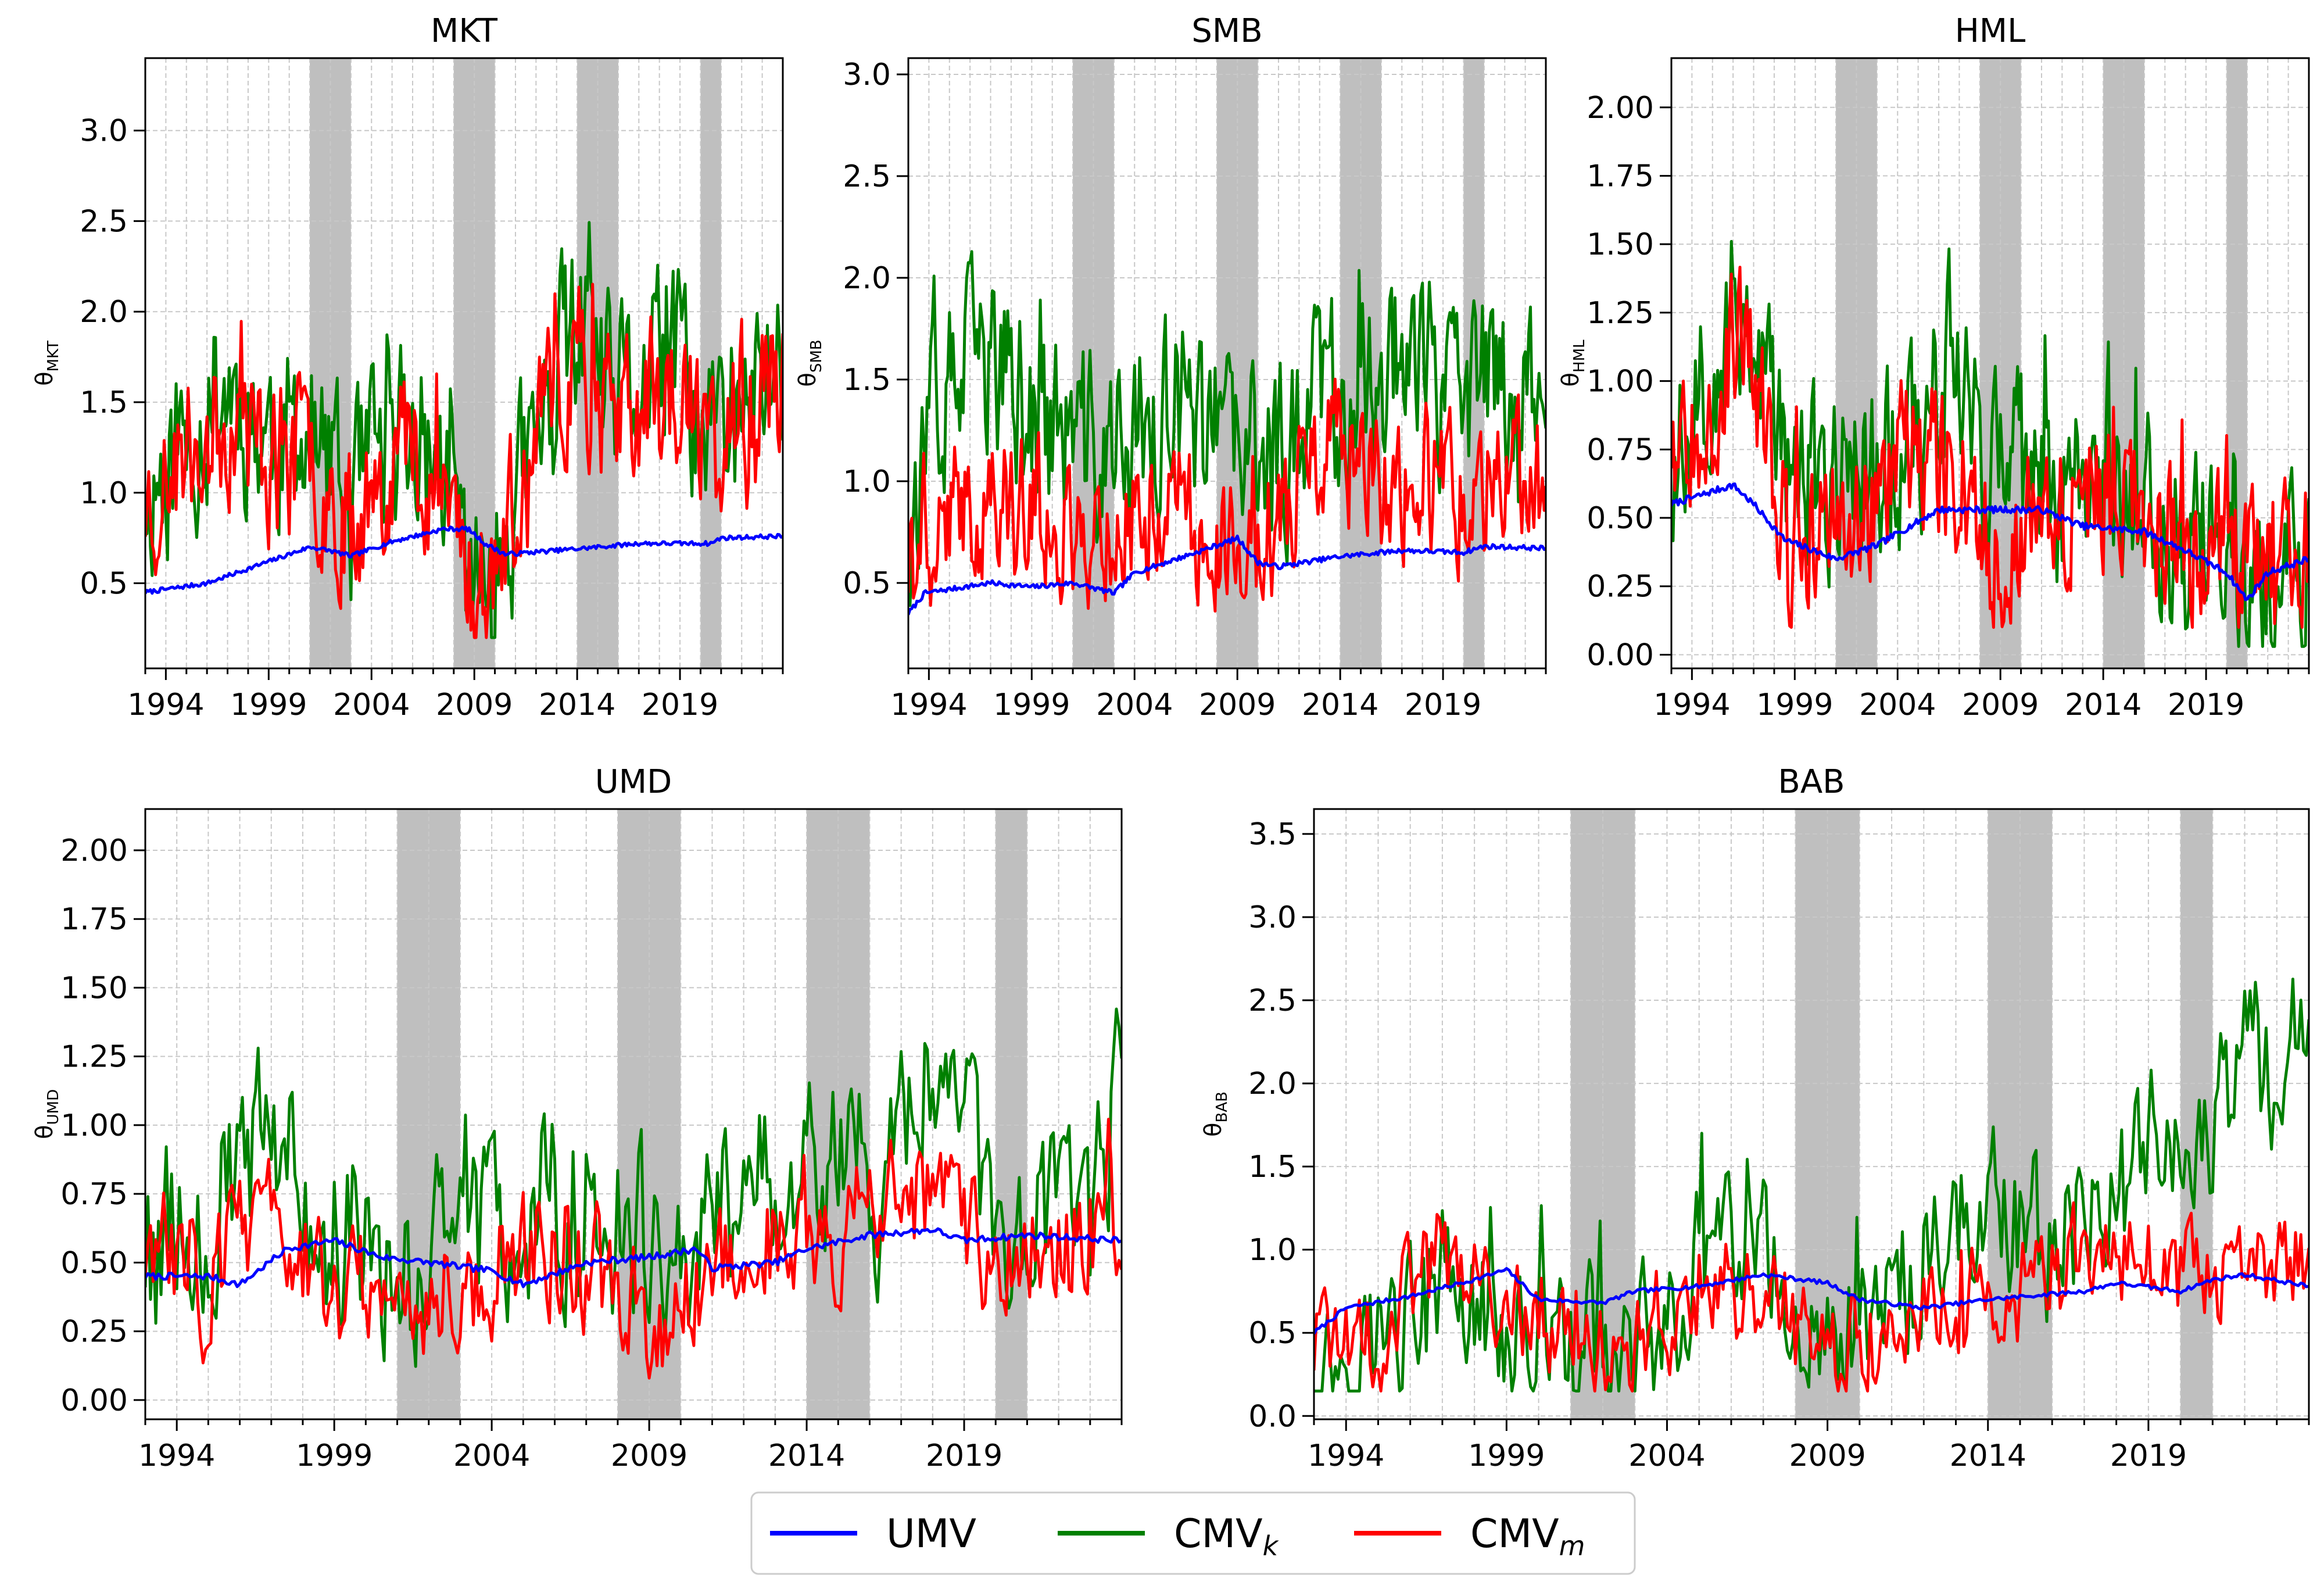 The image size is (2324, 1589). I want to click on legend: UMV CMVk CMVm, so click(1193, 1533).